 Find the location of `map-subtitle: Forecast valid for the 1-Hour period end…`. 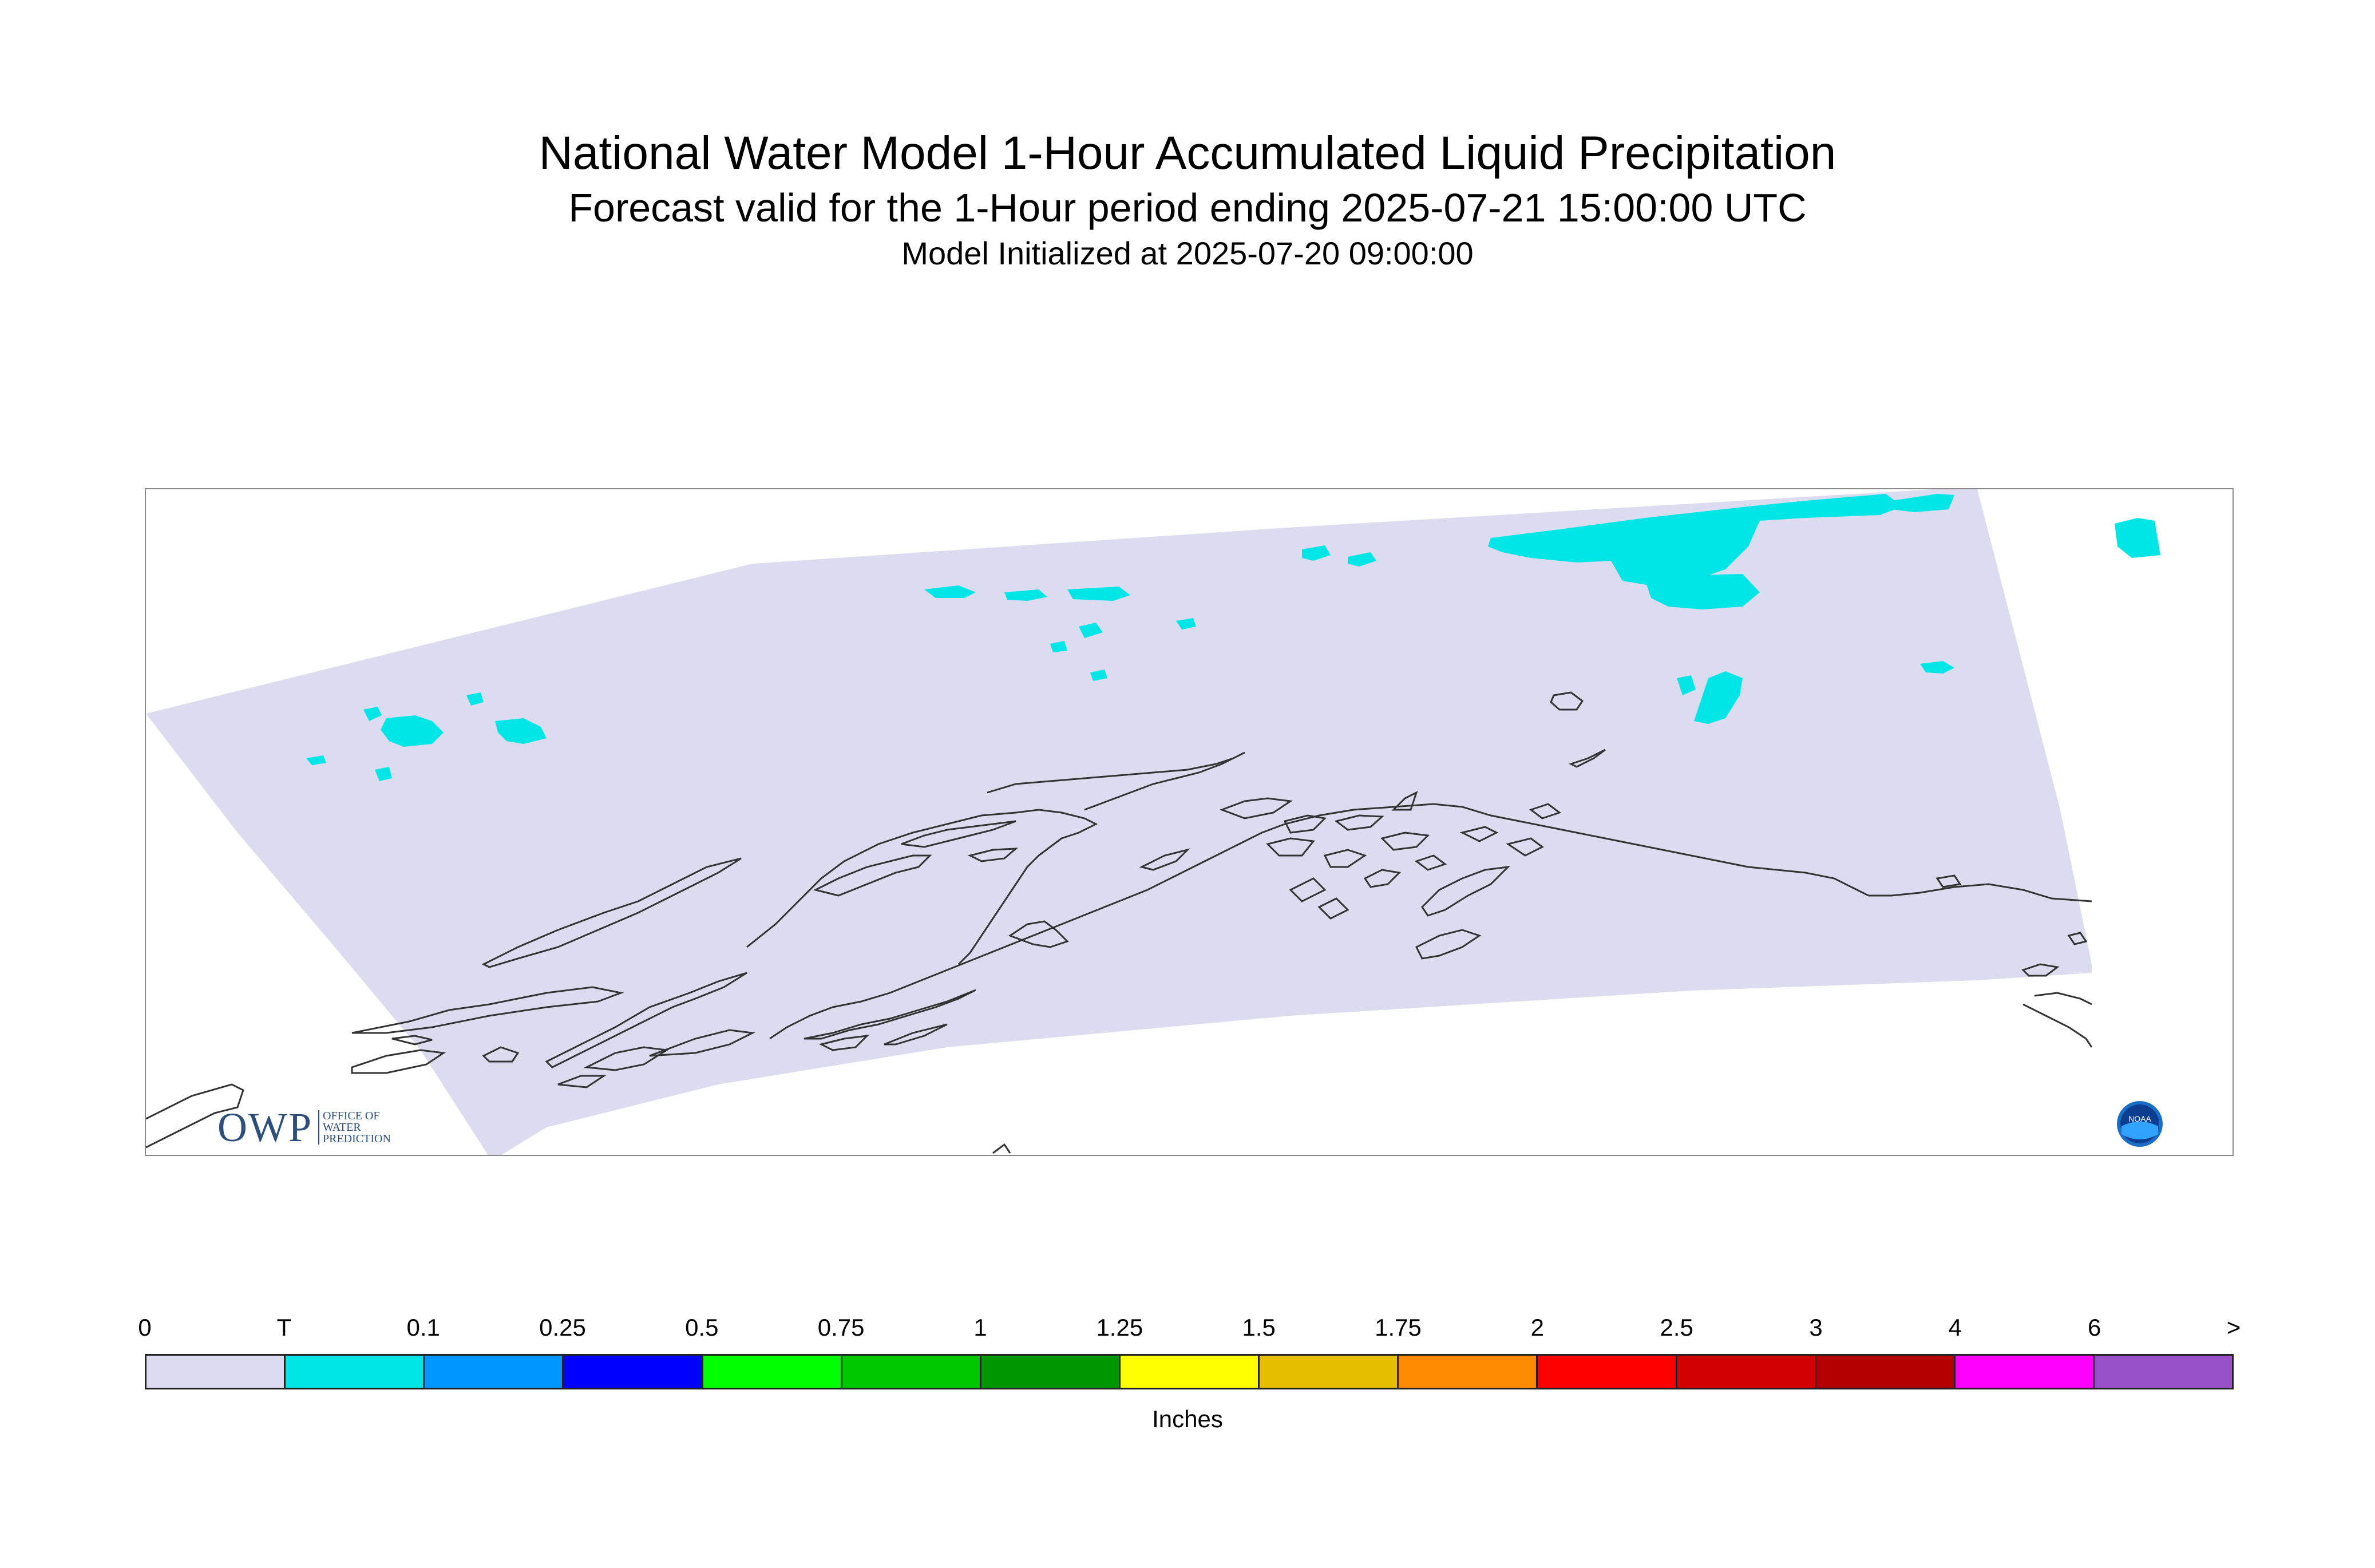

map-subtitle: Forecast valid for the 1-Hour period end… is located at coordinates (1187, 207).